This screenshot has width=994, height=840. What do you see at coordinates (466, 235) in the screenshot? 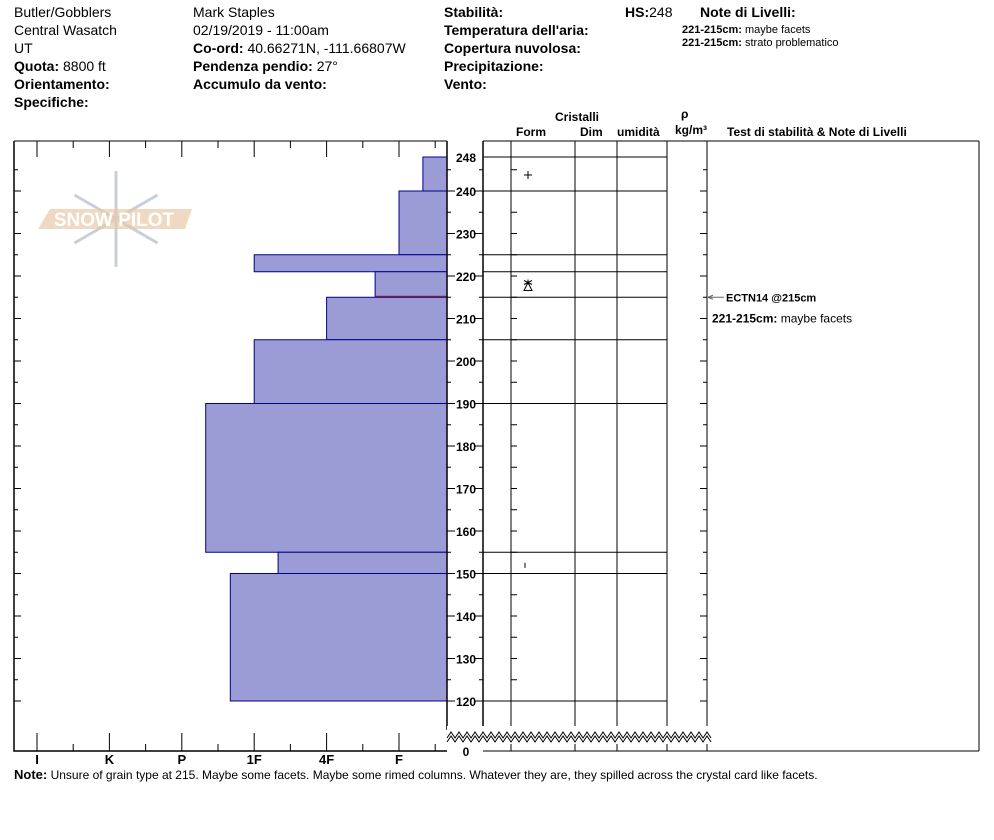
I see `depth-label: 230` at bounding box center [466, 235].